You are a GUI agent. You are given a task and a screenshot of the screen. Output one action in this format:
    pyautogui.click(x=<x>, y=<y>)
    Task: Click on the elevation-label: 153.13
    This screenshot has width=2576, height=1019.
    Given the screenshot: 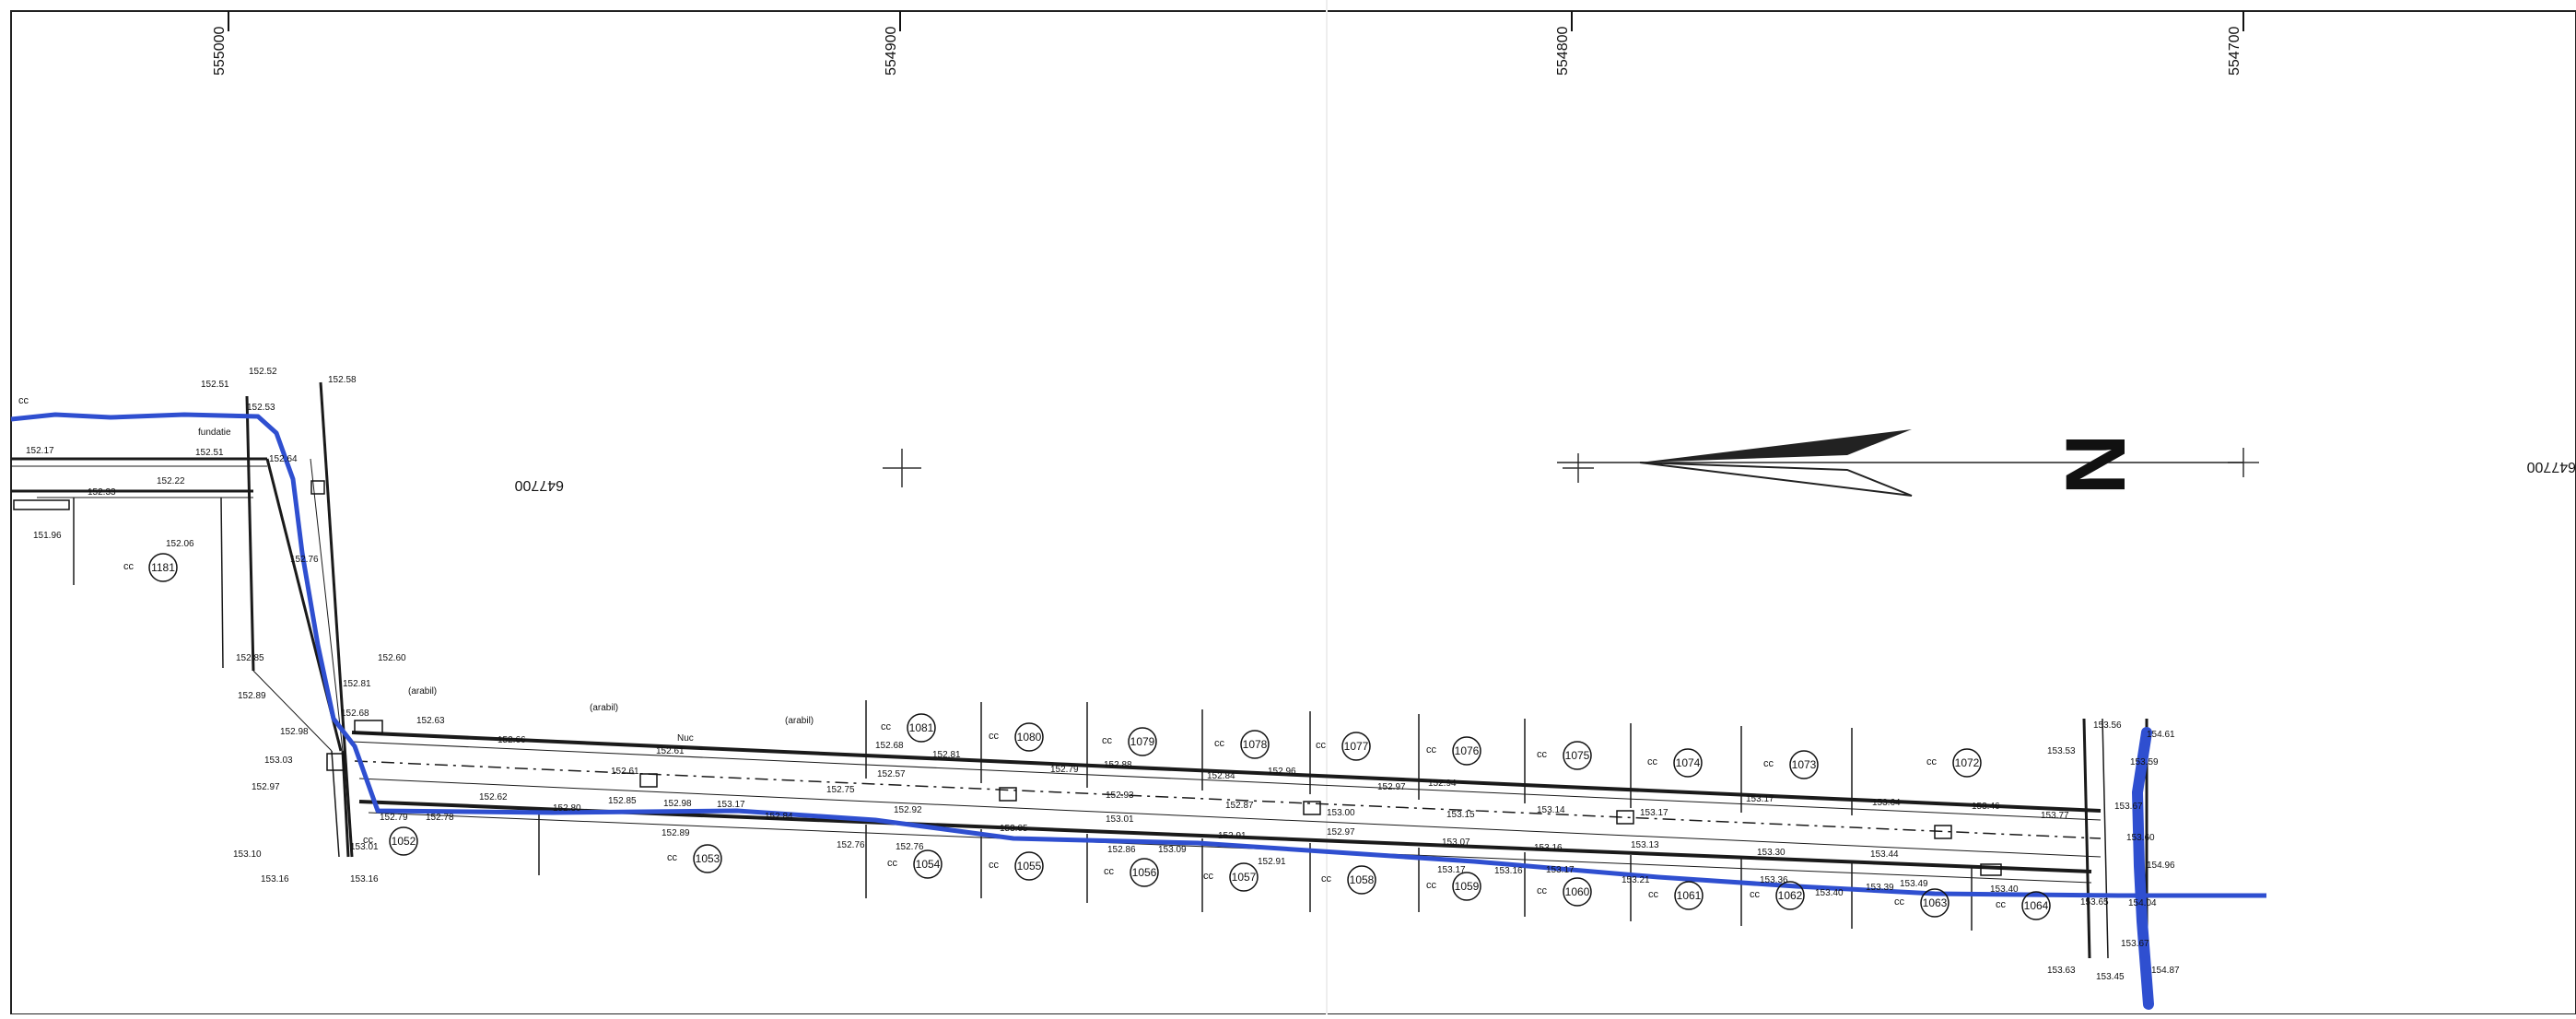 What is the action you would take?
    pyautogui.click(x=1645, y=845)
    